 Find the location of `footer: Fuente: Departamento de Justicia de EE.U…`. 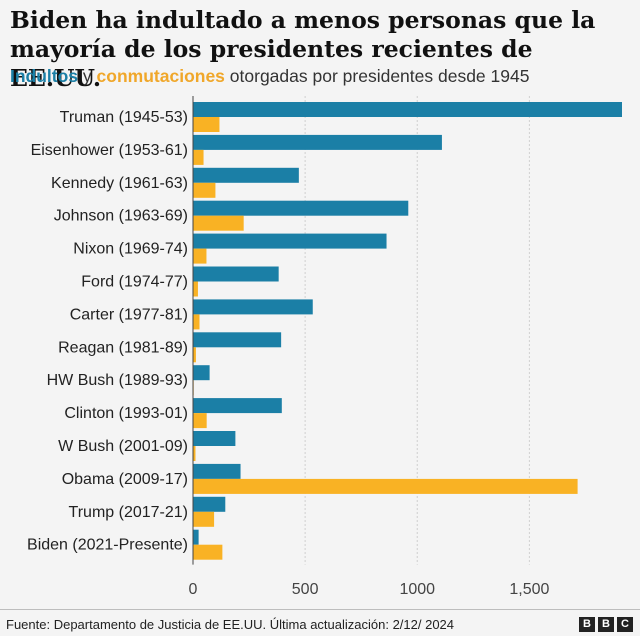

footer: Fuente: Departamento de Justicia de EE.U… is located at coordinates (320, 622).